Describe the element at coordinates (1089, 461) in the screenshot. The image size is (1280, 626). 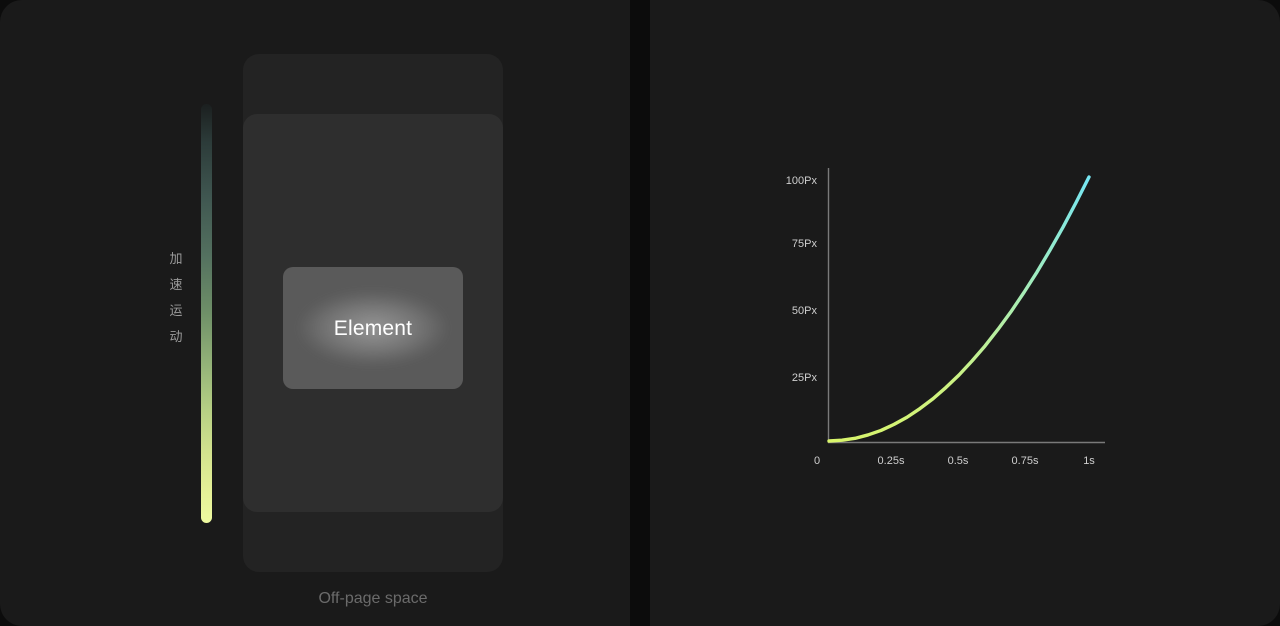
I see `x-tick-label-1: 1s` at that location.